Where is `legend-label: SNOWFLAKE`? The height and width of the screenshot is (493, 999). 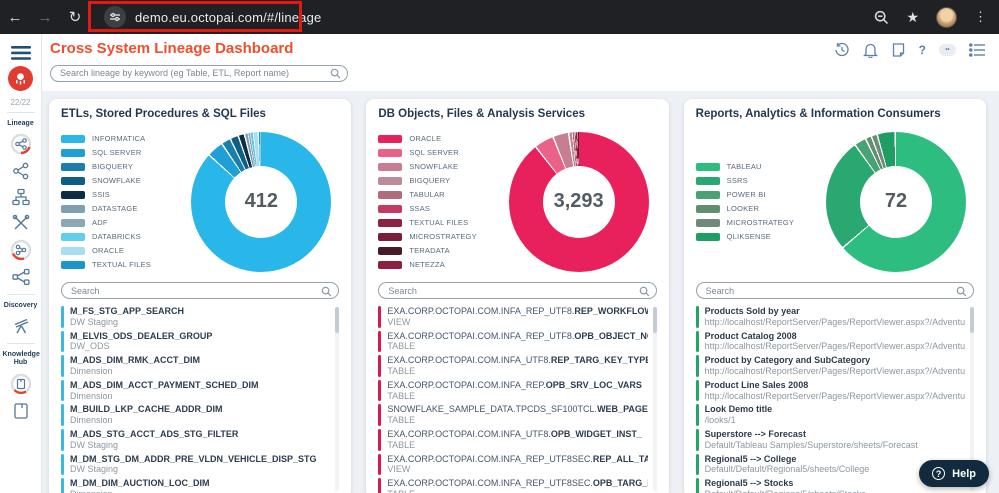
legend-label: SNOWFLAKE is located at coordinates (116, 180).